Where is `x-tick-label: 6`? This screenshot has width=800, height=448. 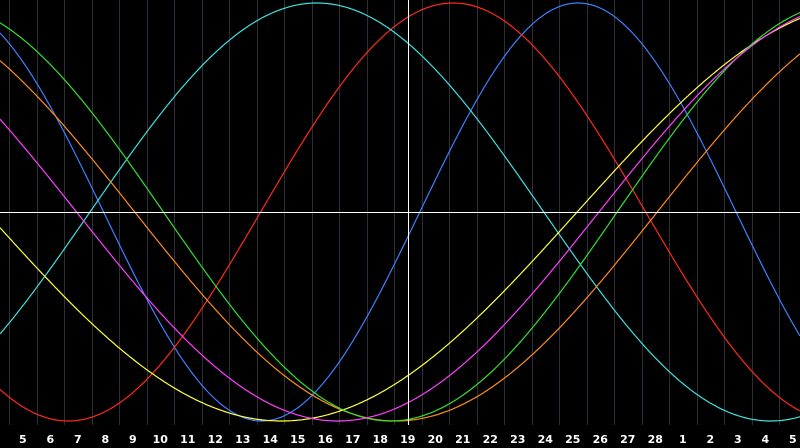
x-tick-label: 6 is located at coordinates (50, 439).